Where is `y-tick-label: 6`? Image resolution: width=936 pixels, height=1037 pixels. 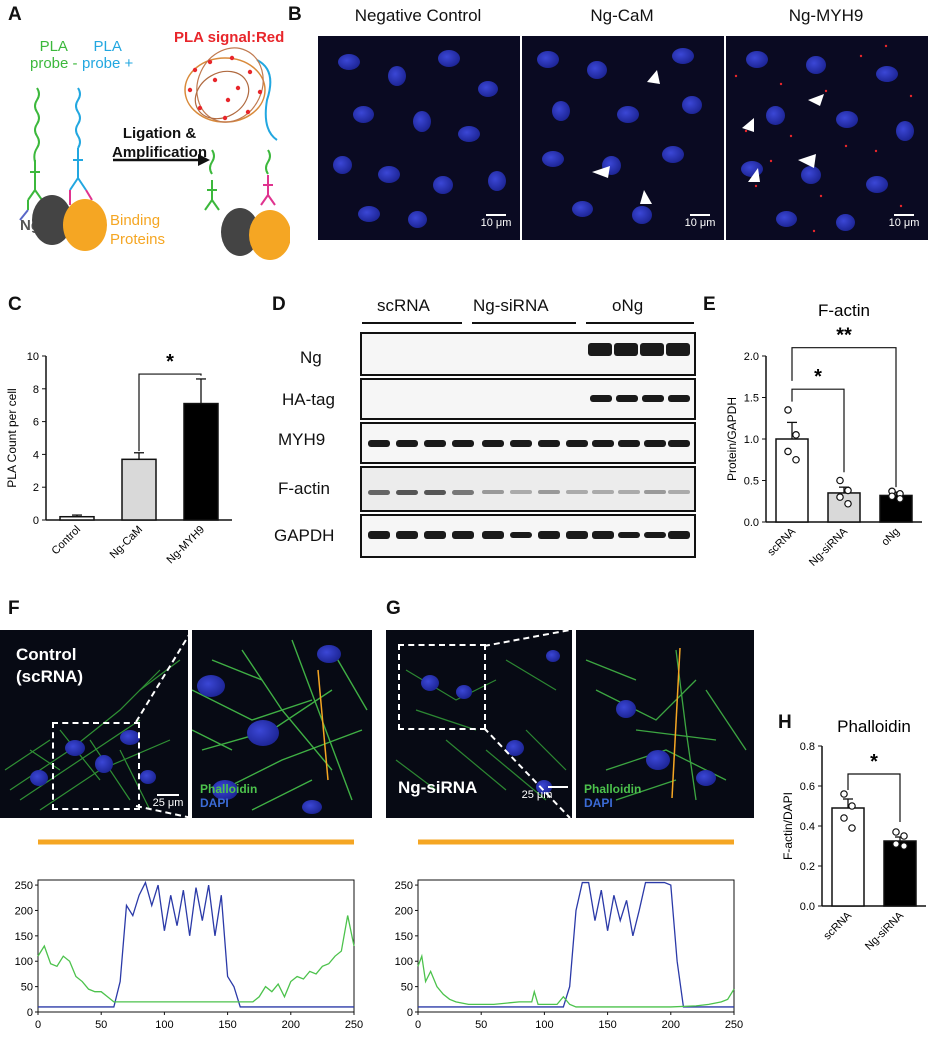 y-tick-label: 6 is located at coordinates (36, 423).